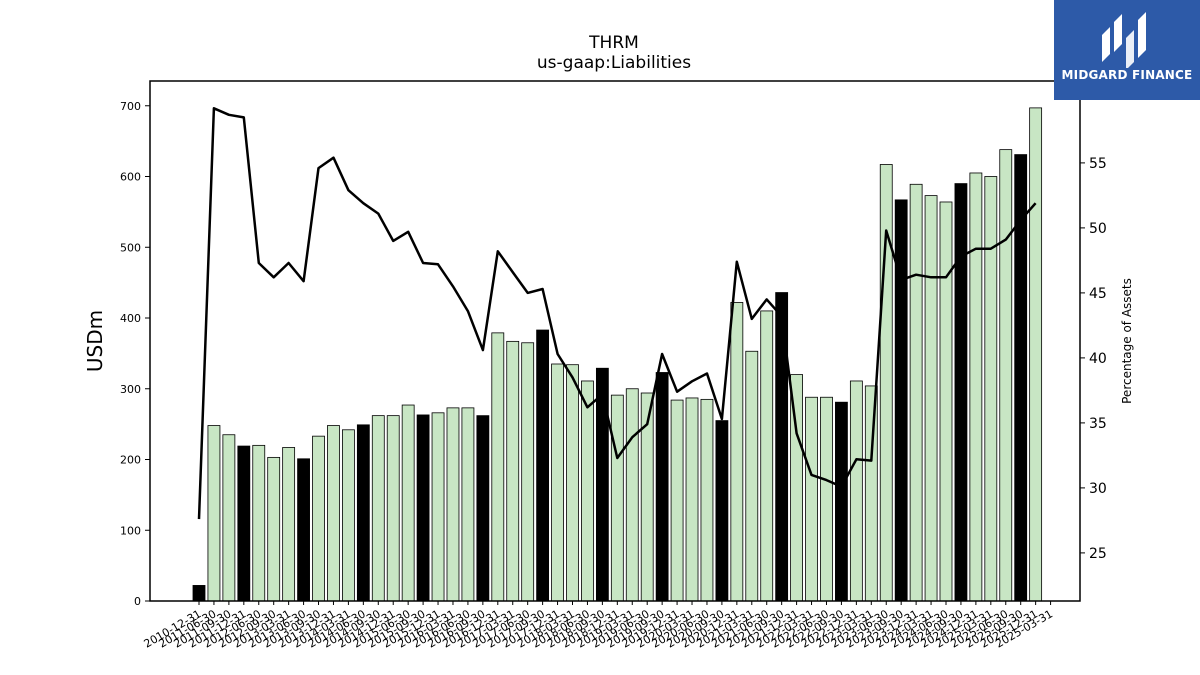 The width and height of the screenshot is (1200, 675). Describe the element at coordinates (130, 247) in the screenshot. I see `y-tick-label: 500` at that location.